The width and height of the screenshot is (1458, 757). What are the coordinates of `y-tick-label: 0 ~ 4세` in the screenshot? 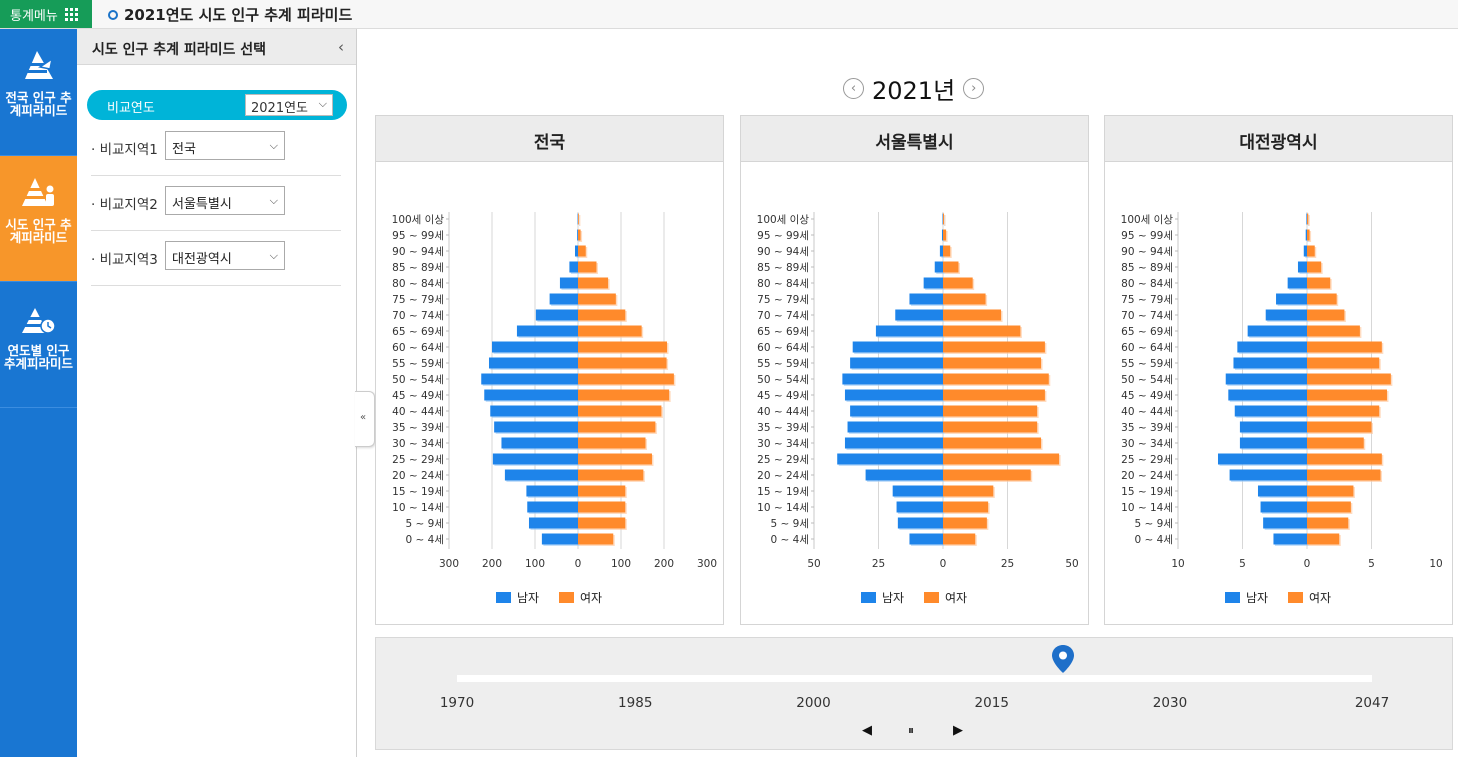 It's located at (790, 540).